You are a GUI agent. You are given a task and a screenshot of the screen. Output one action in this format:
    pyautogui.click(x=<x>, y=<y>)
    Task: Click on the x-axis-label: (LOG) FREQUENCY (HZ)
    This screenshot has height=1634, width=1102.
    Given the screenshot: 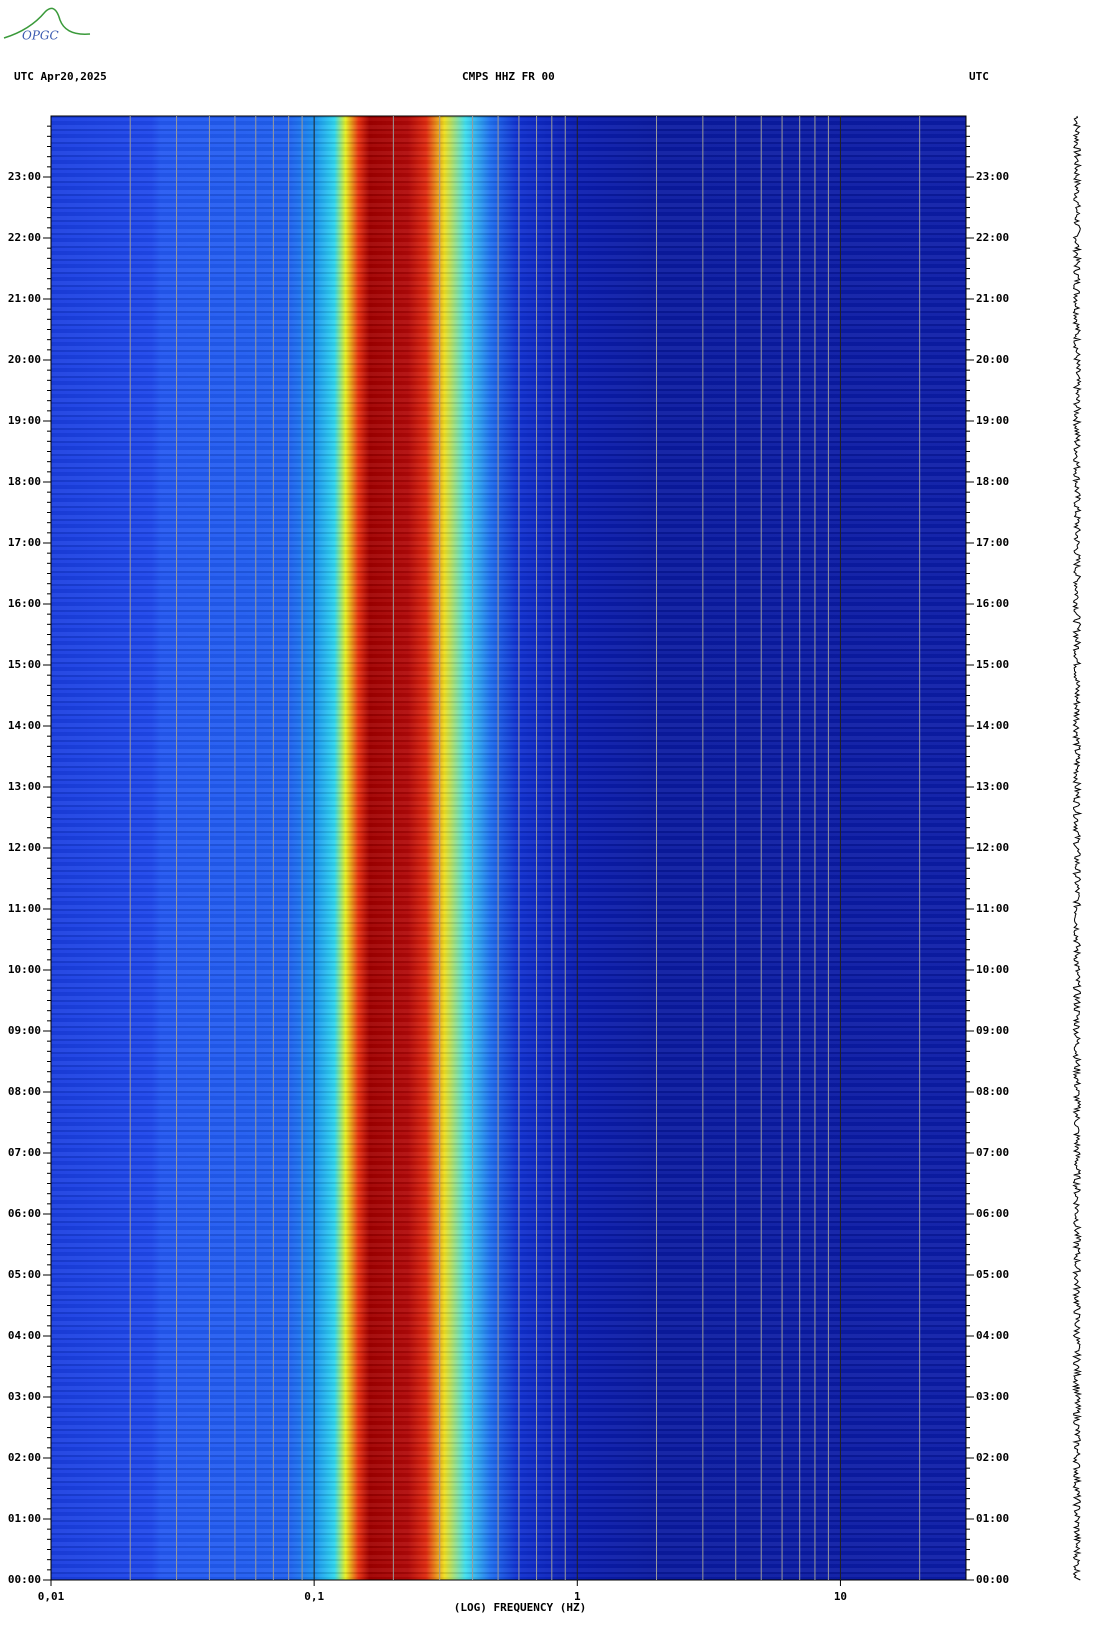 What is the action you would take?
    pyautogui.click(x=520, y=1607)
    